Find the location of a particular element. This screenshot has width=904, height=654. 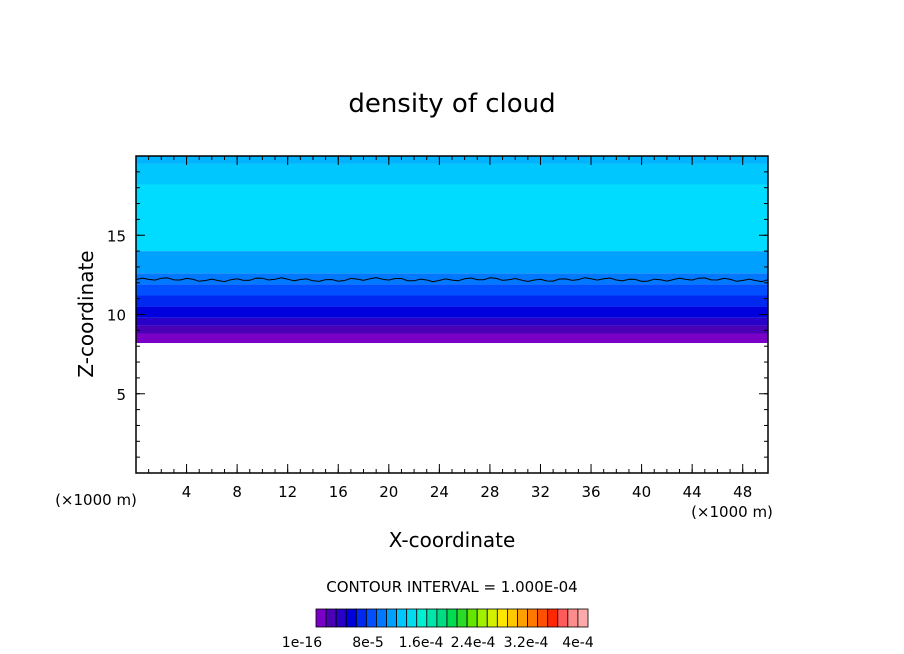

y-tick-label: 15 is located at coordinates (116, 236).